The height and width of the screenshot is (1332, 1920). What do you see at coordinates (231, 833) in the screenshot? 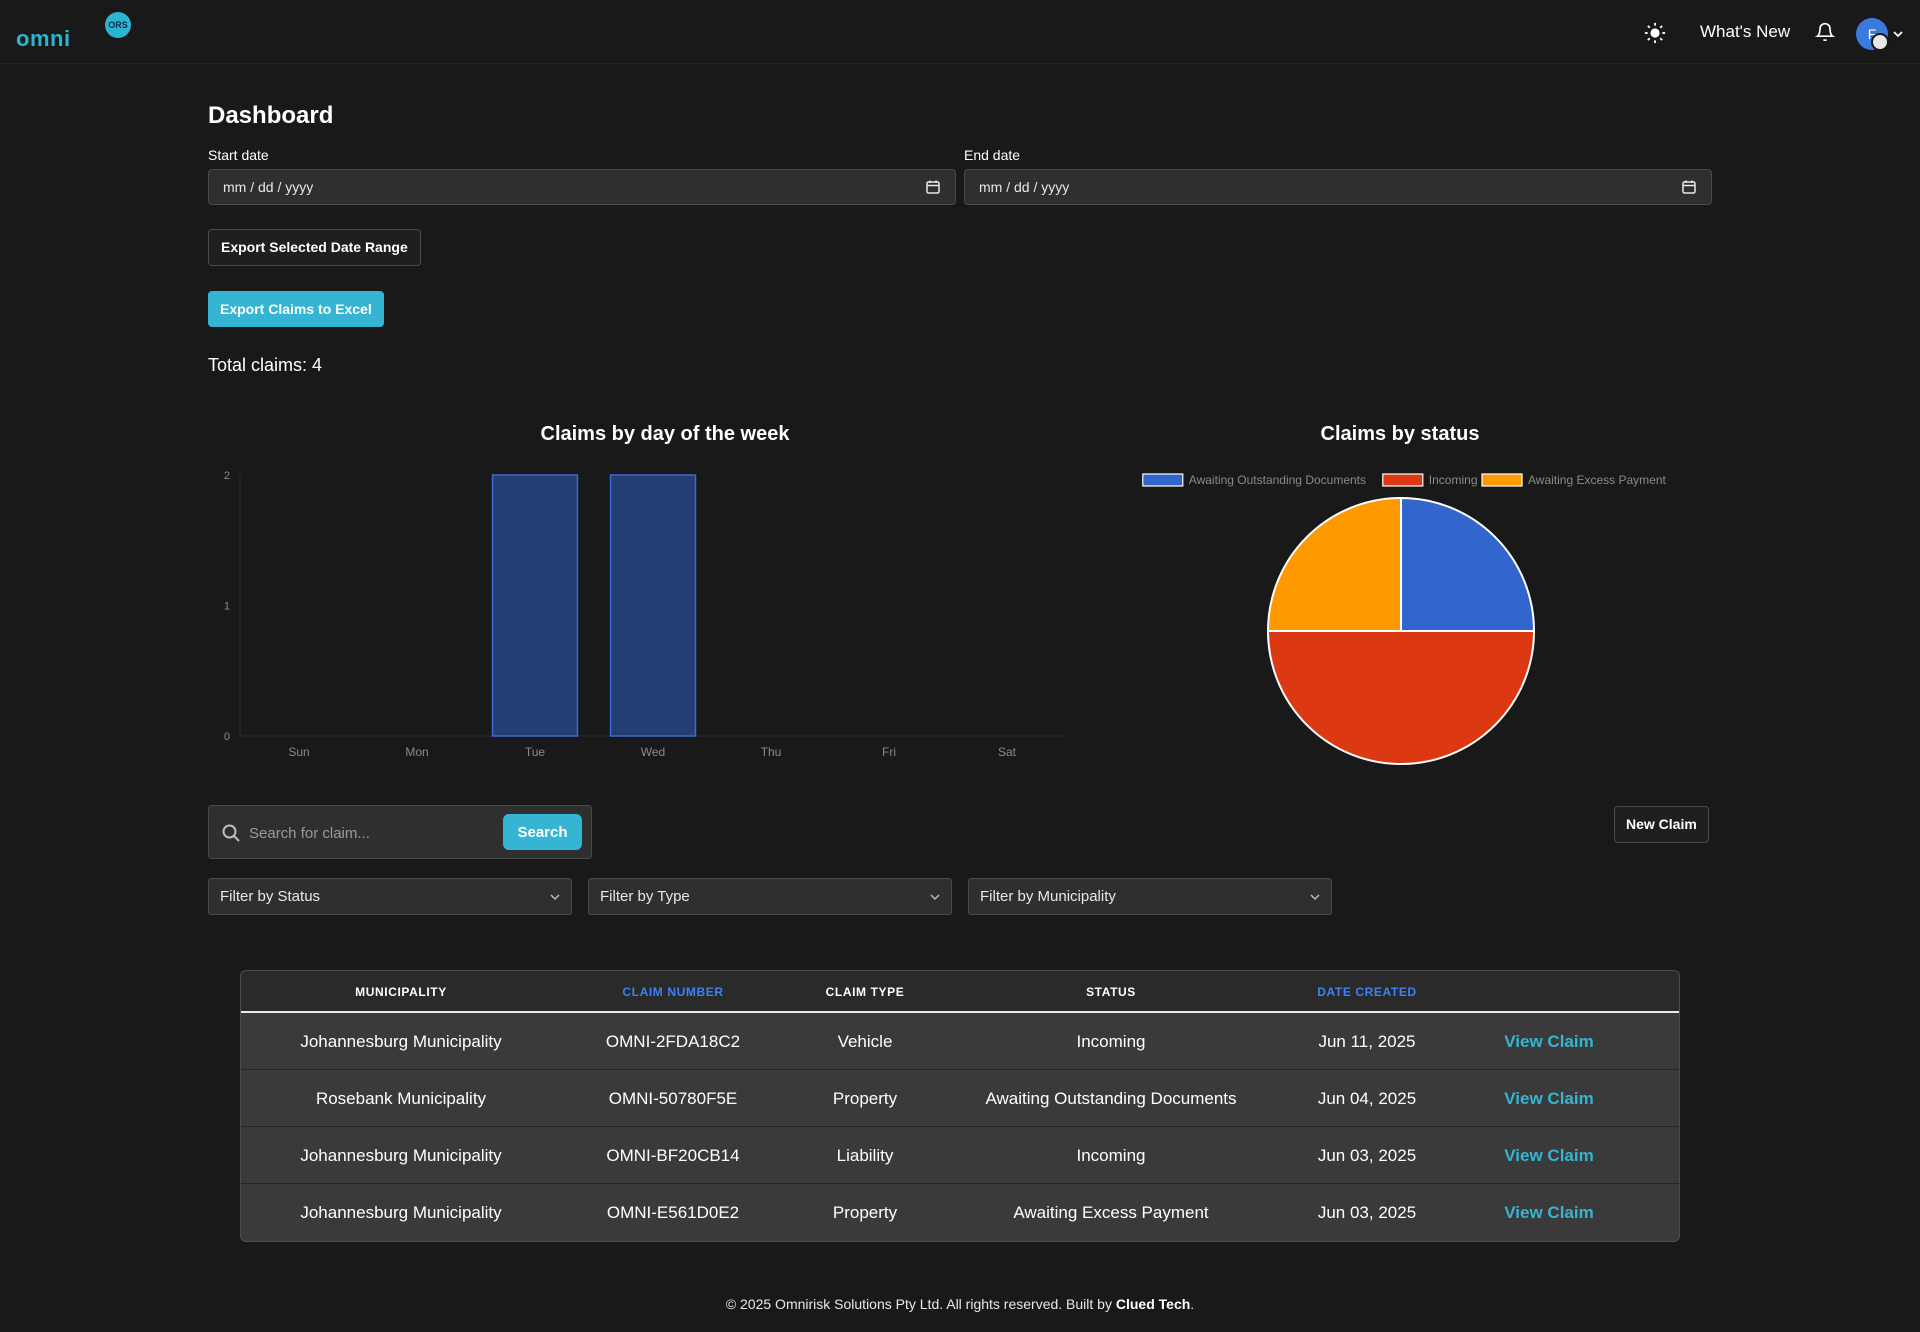
I see `search-icon` at bounding box center [231, 833].